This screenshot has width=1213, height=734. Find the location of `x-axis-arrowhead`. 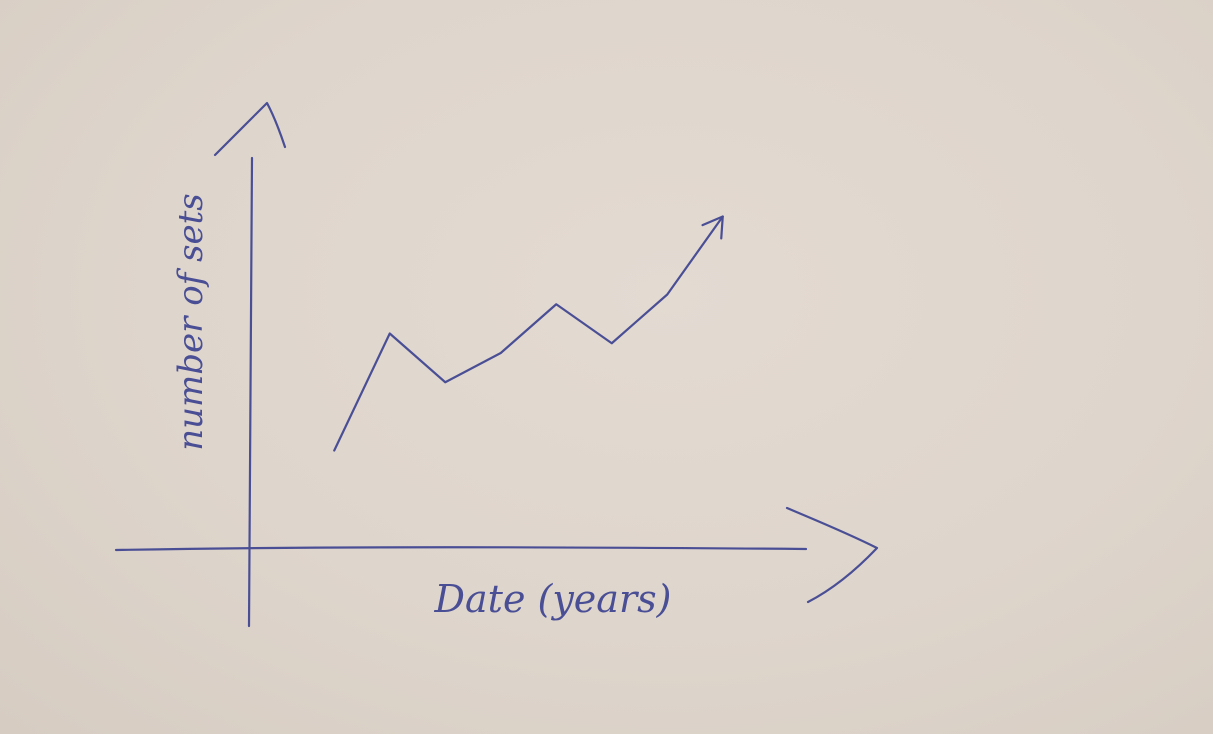

x-axis-arrowhead is located at coordinates (832, 555).